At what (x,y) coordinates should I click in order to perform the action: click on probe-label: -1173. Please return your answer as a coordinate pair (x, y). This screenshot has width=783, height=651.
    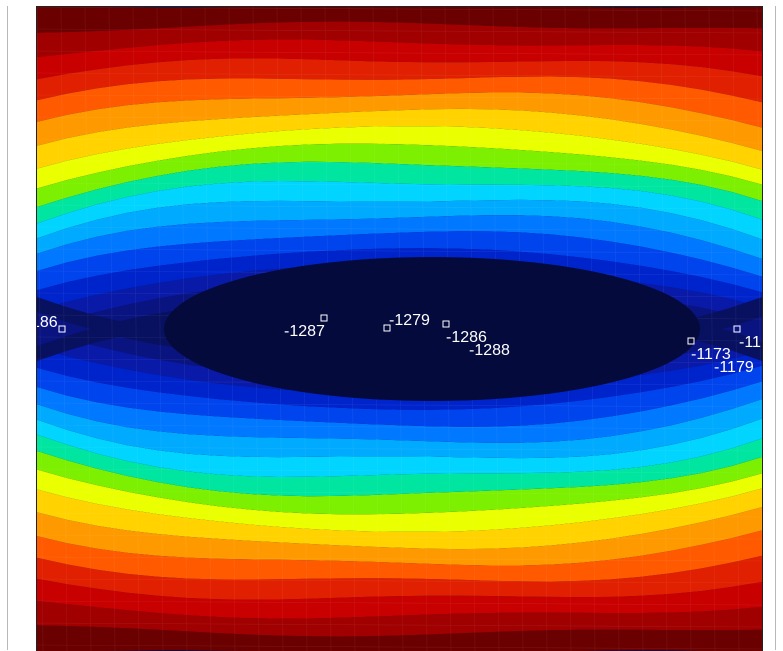
    Looking at the image, I should click on (711, 354).